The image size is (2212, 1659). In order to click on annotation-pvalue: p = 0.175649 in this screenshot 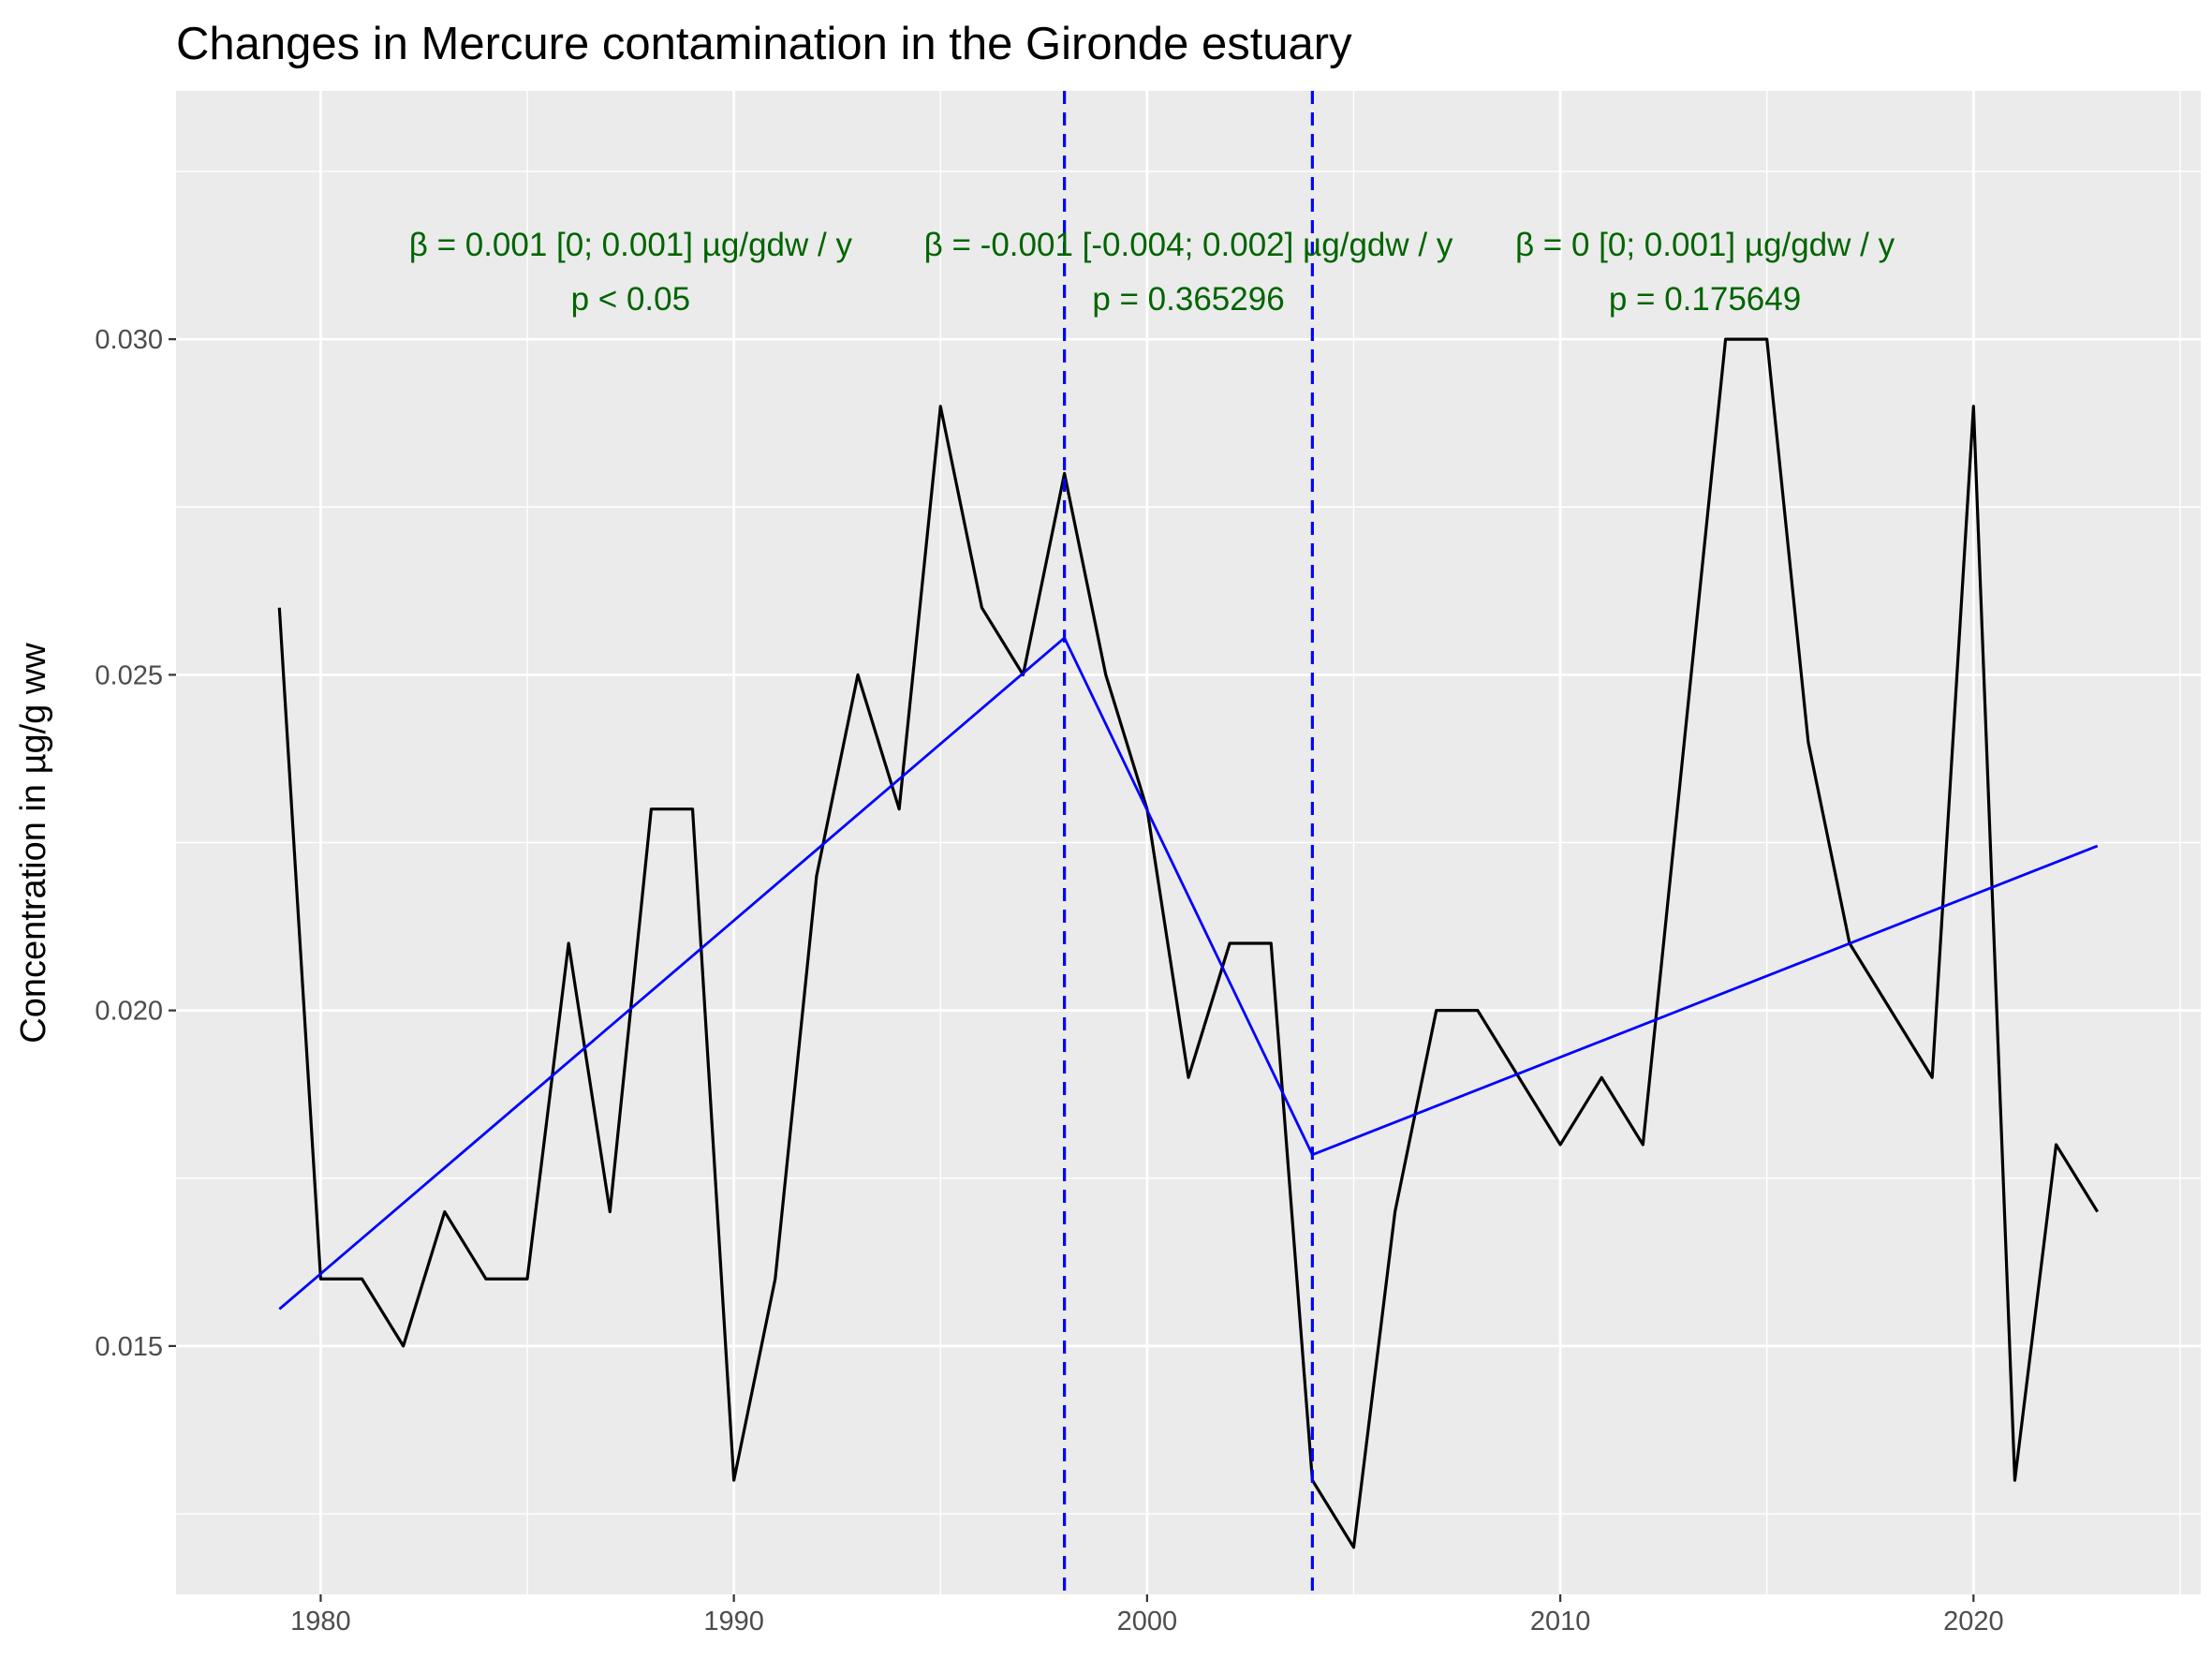, I will do `click(1705, 299)`.